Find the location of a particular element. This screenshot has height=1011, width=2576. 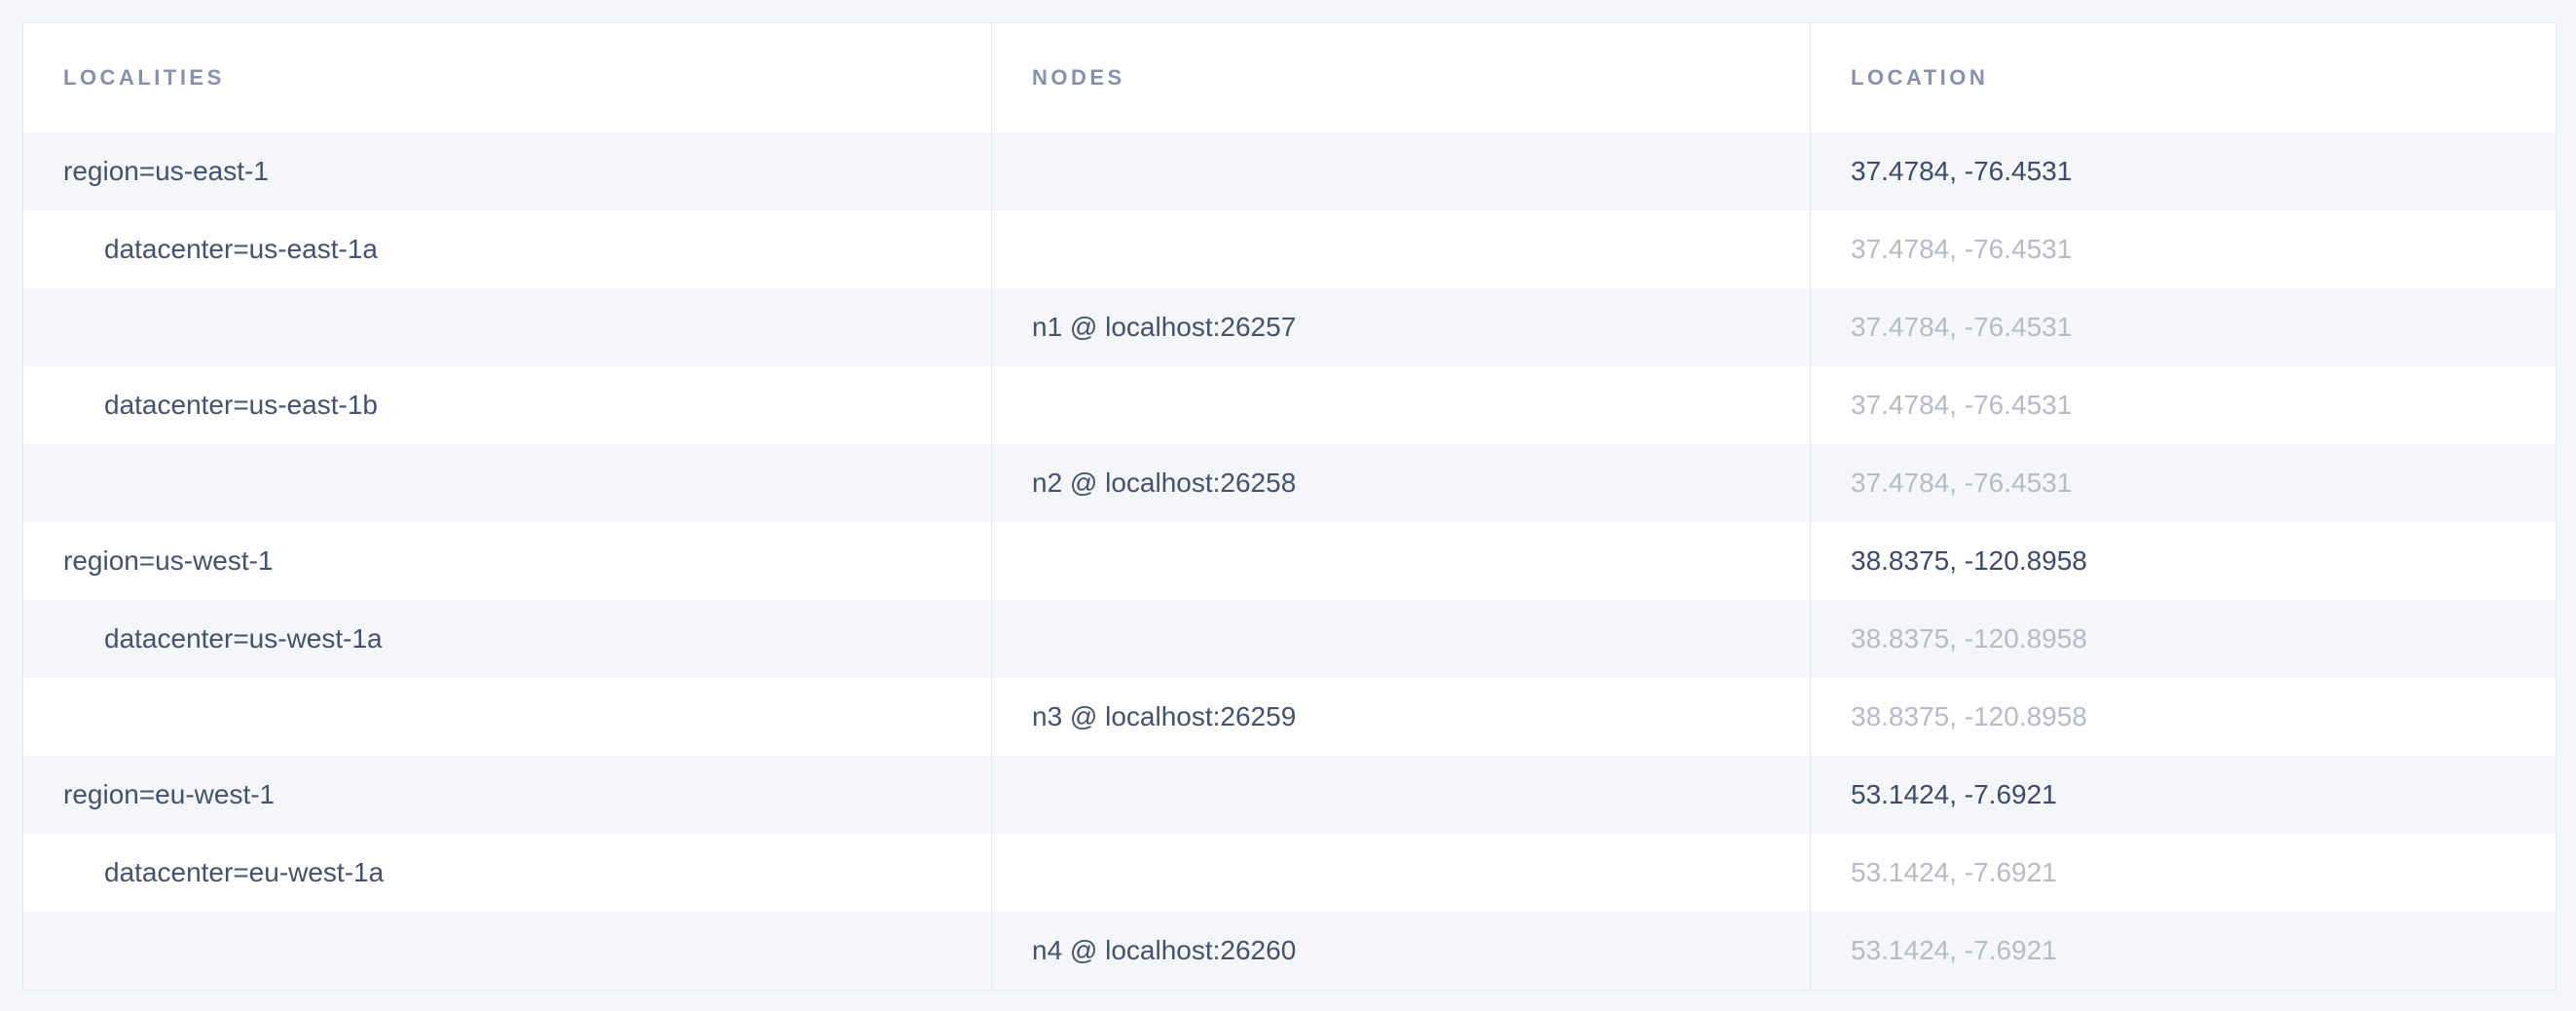

node-cell: n1 @ localhost:26257 is located at coordinates (1400, 327).